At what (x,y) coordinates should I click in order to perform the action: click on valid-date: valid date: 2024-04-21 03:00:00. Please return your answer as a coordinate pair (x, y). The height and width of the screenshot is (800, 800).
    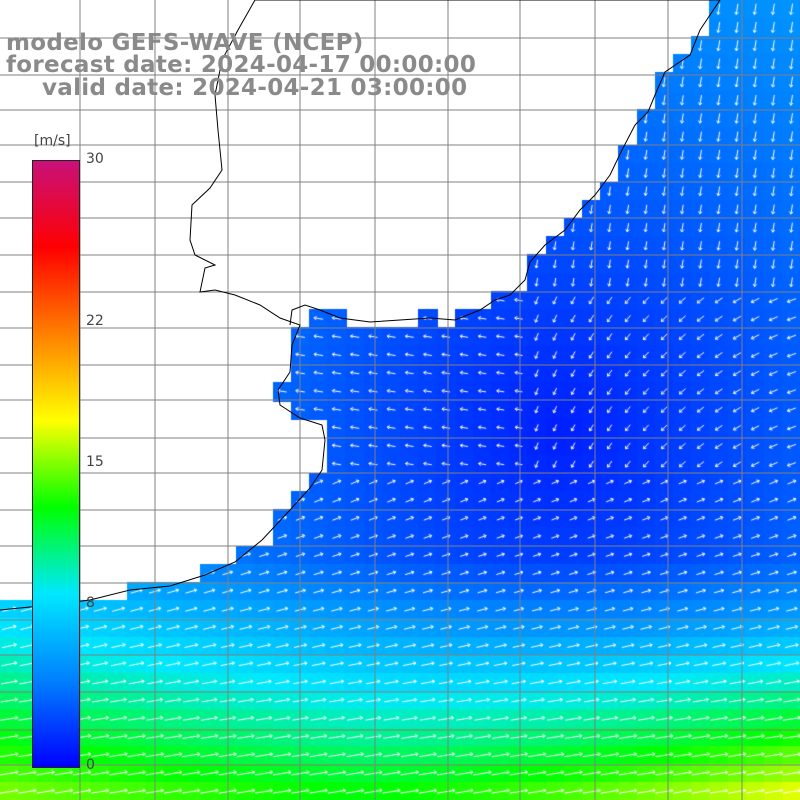
    Looking at the image, I should click on (255, 88).